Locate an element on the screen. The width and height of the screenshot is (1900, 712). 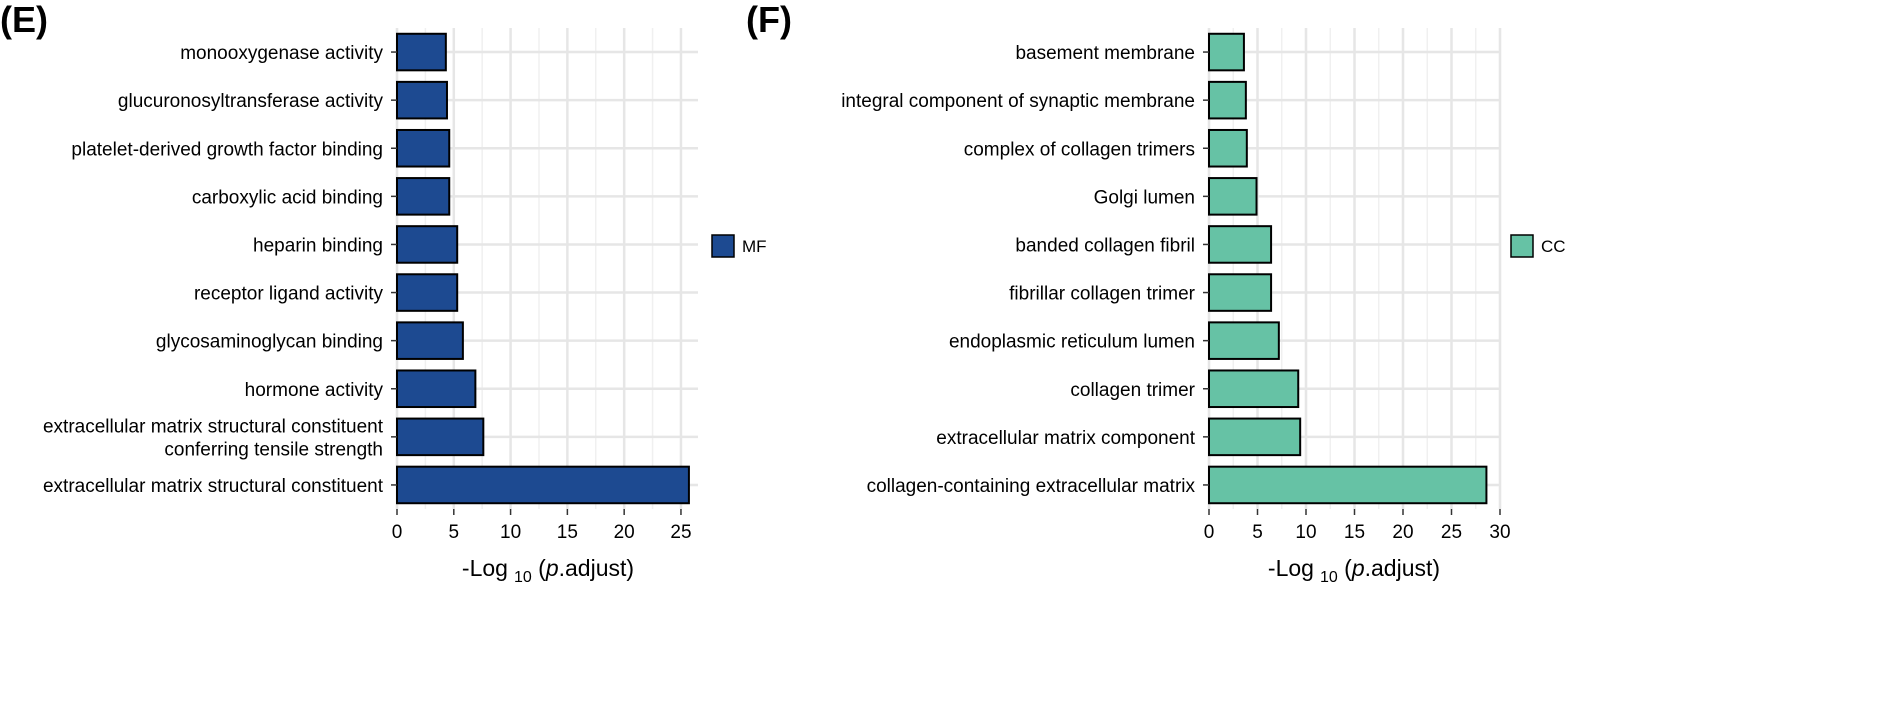
category-label: banded collagen fibril is located at coordinates (1105, 245).